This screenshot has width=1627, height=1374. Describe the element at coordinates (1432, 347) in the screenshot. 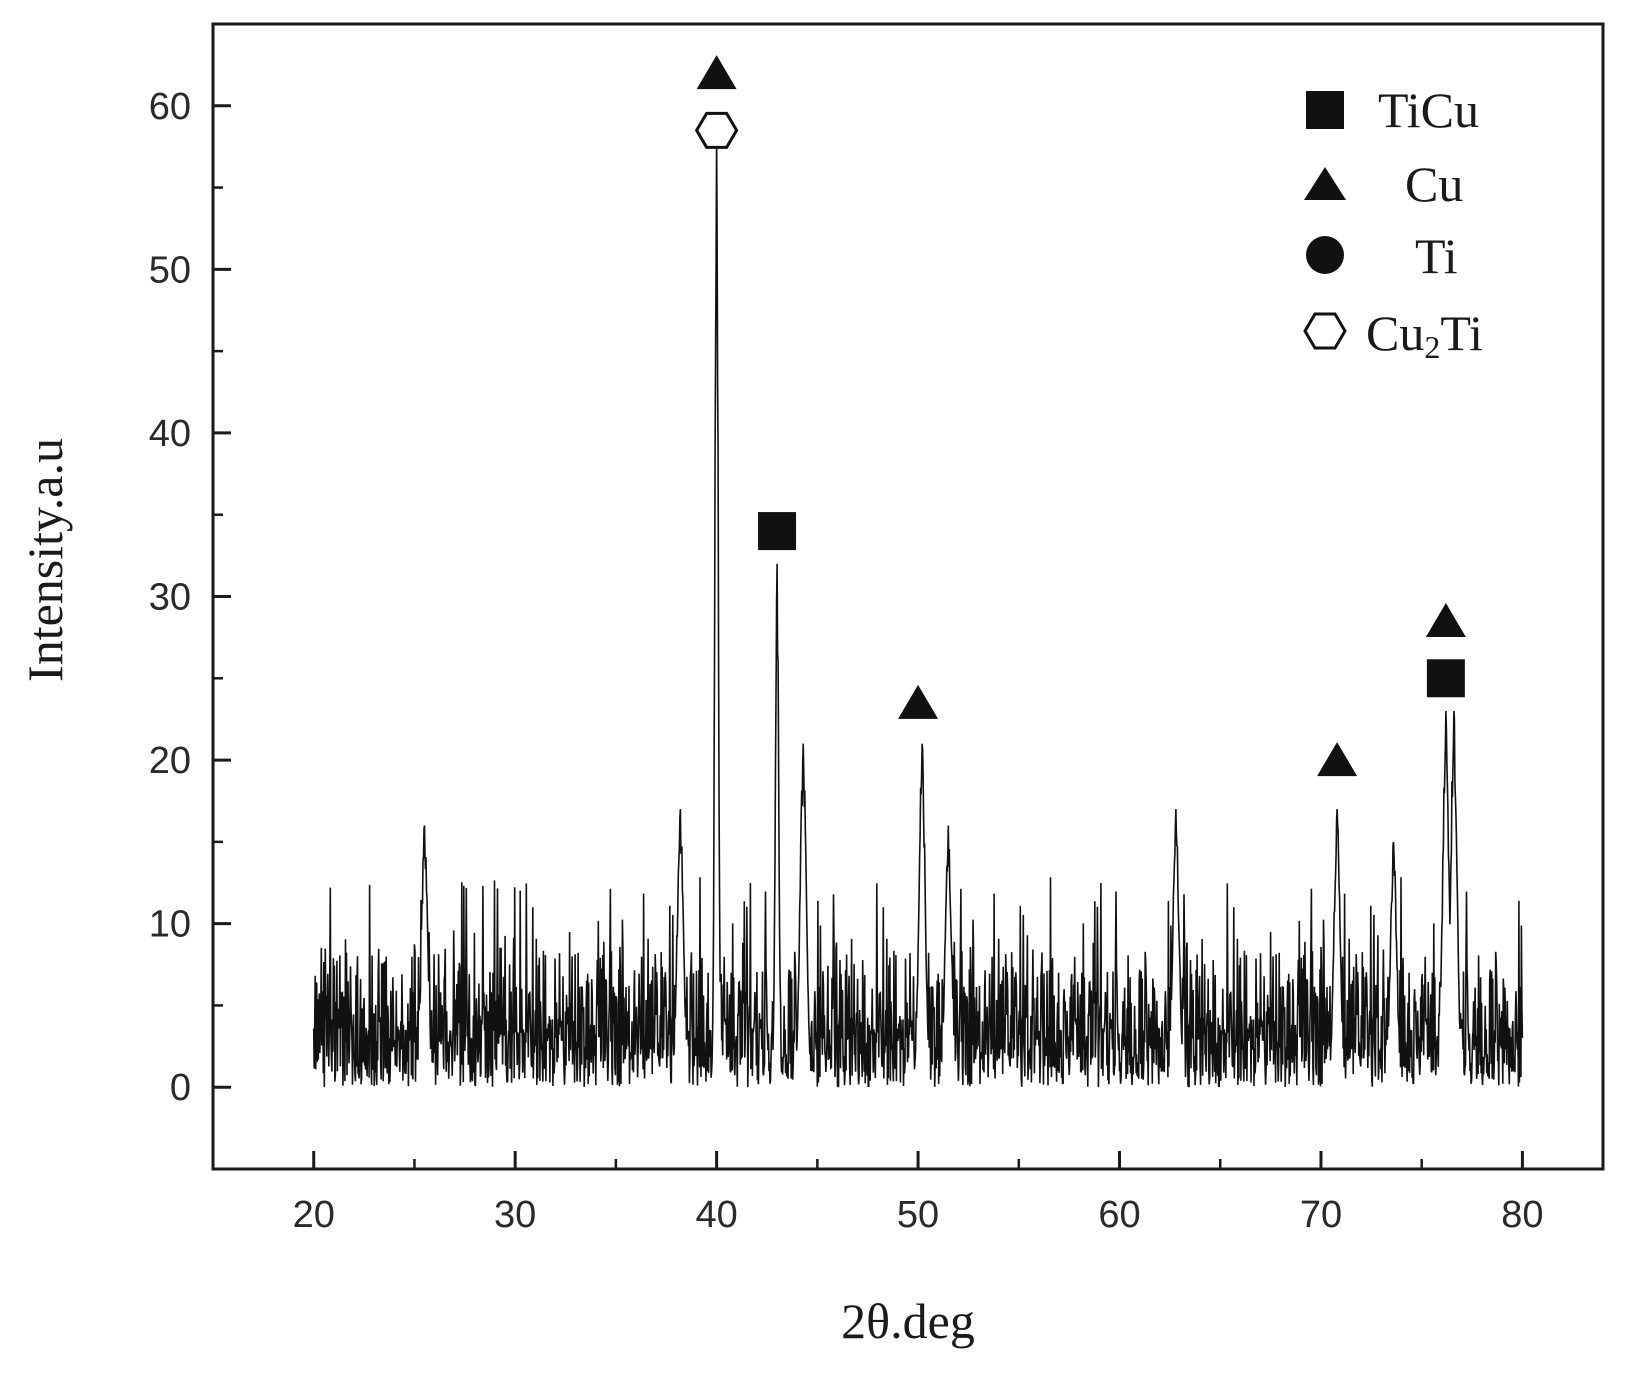

I see `legend-label-cu2ti-sub: 2` at that location.